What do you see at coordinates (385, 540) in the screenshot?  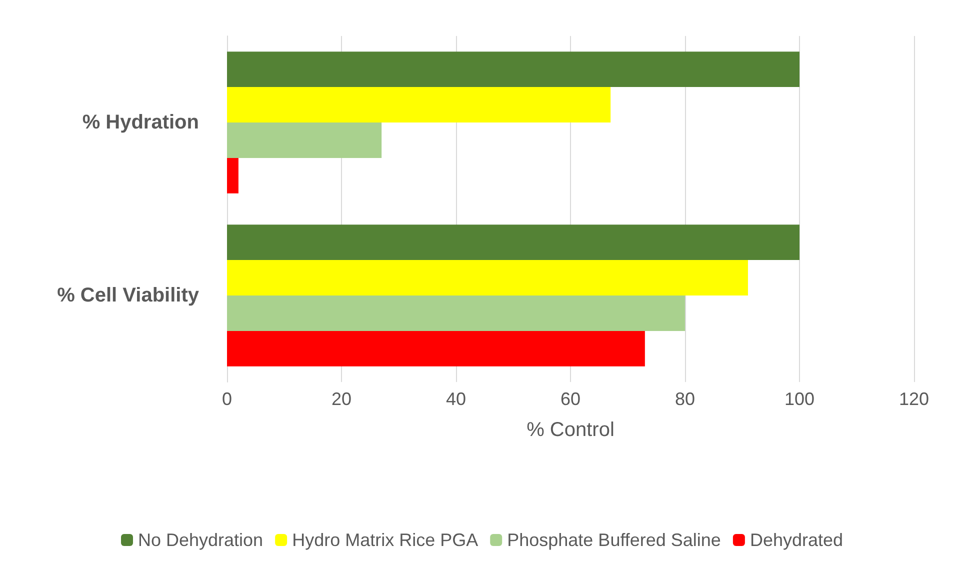 I see `legend-label: Hydro Matrix Rice PGA` at bounding box center [385, 540].